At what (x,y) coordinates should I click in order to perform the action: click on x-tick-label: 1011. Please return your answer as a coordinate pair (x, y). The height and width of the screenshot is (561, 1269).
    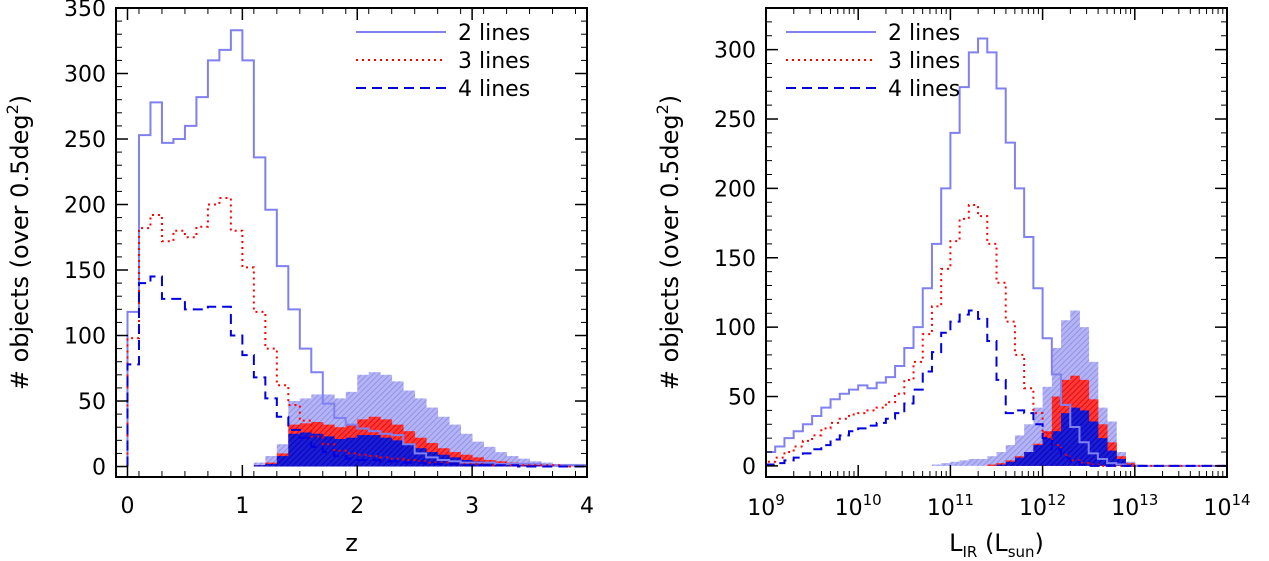
    Looking at the image, I should click on (950, 506).